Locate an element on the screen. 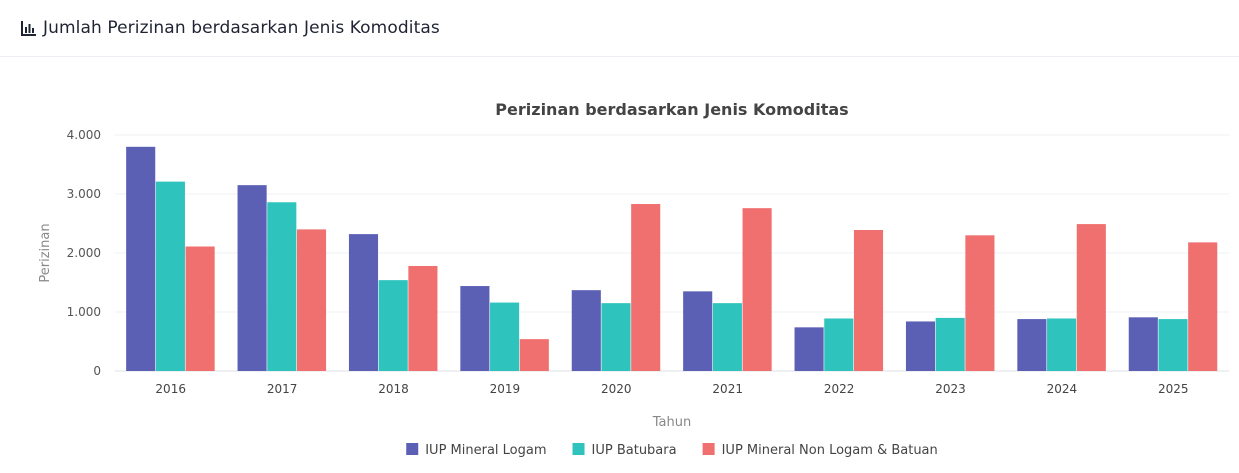 The image size is (1239, 473). y-tick-label: 4.000 is located at coordinates (84, 135).